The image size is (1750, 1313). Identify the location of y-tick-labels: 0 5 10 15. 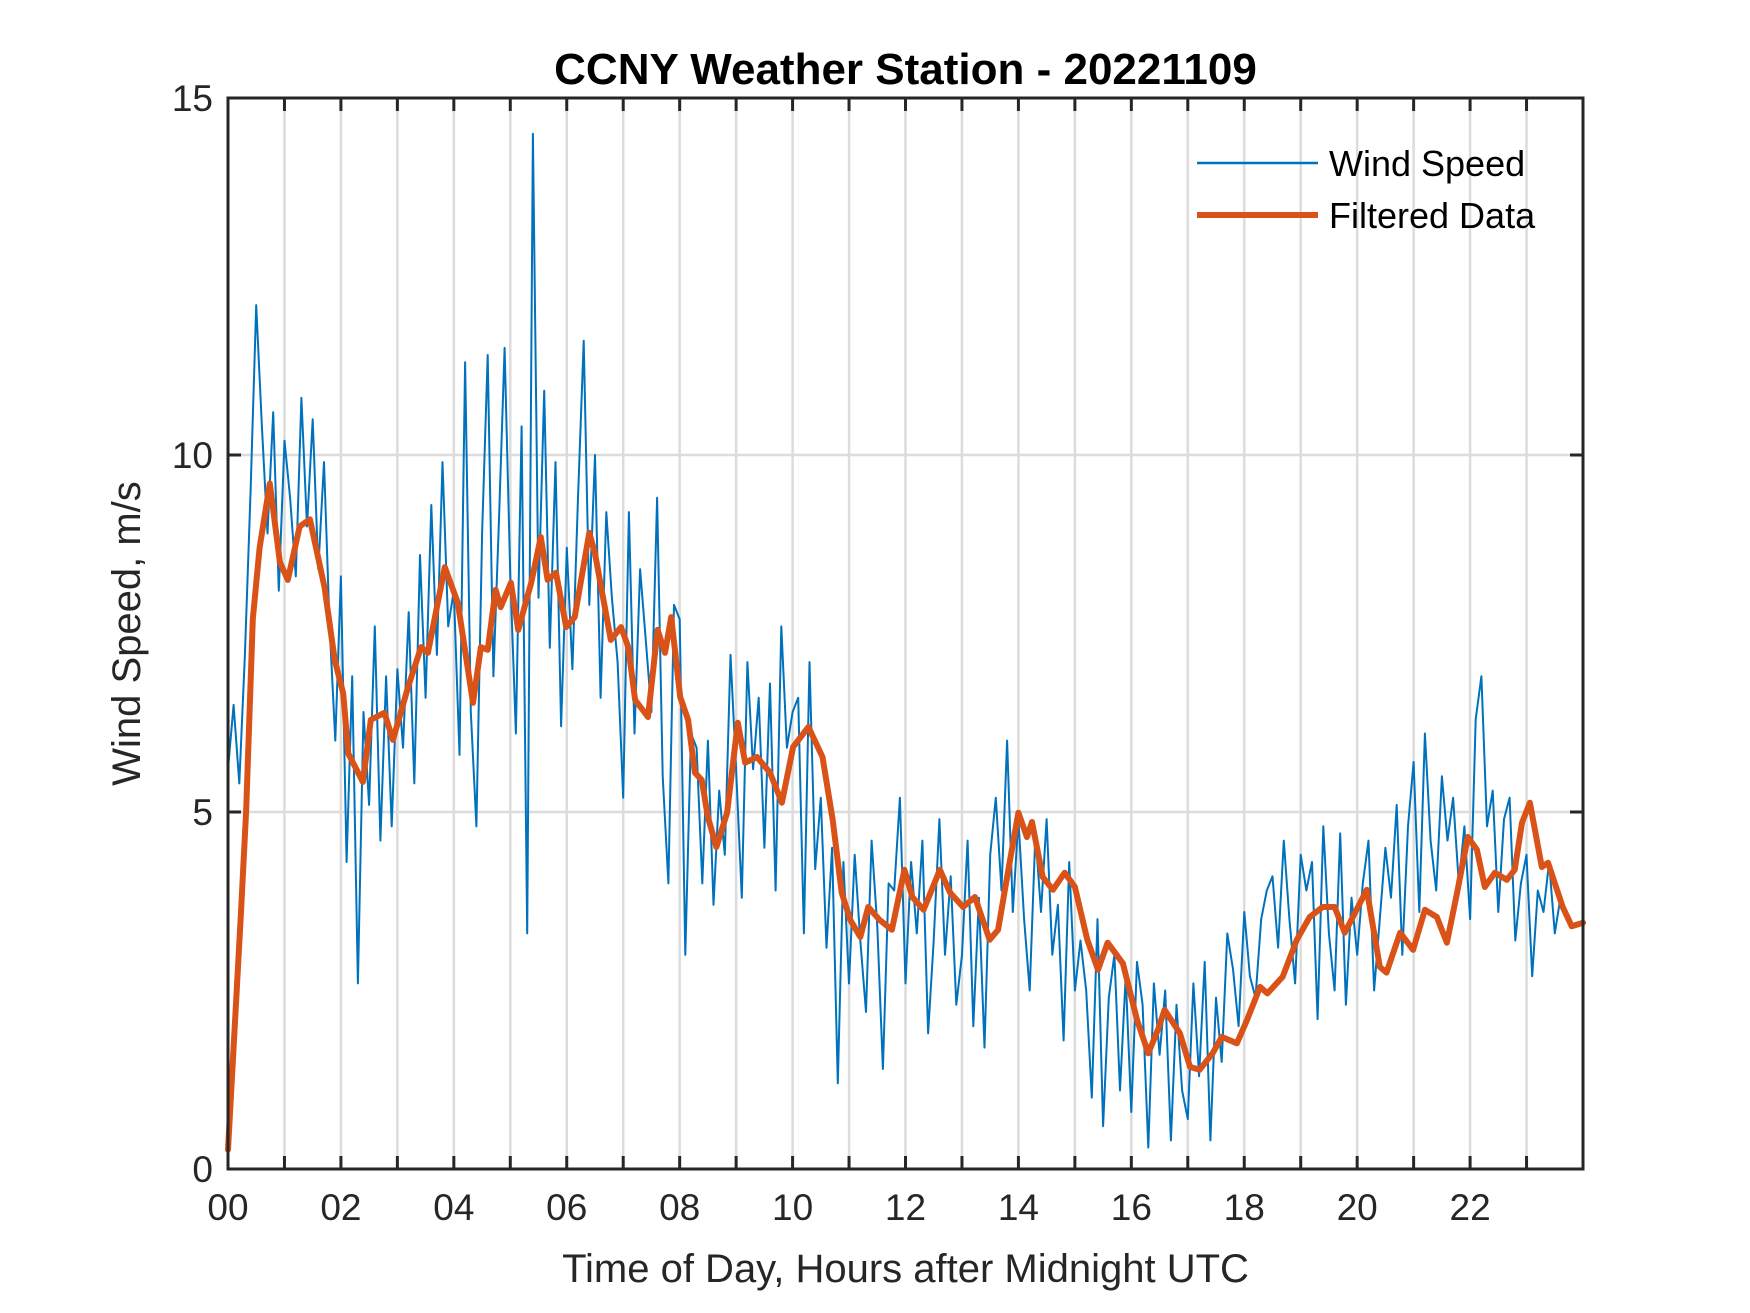
(192, 634).